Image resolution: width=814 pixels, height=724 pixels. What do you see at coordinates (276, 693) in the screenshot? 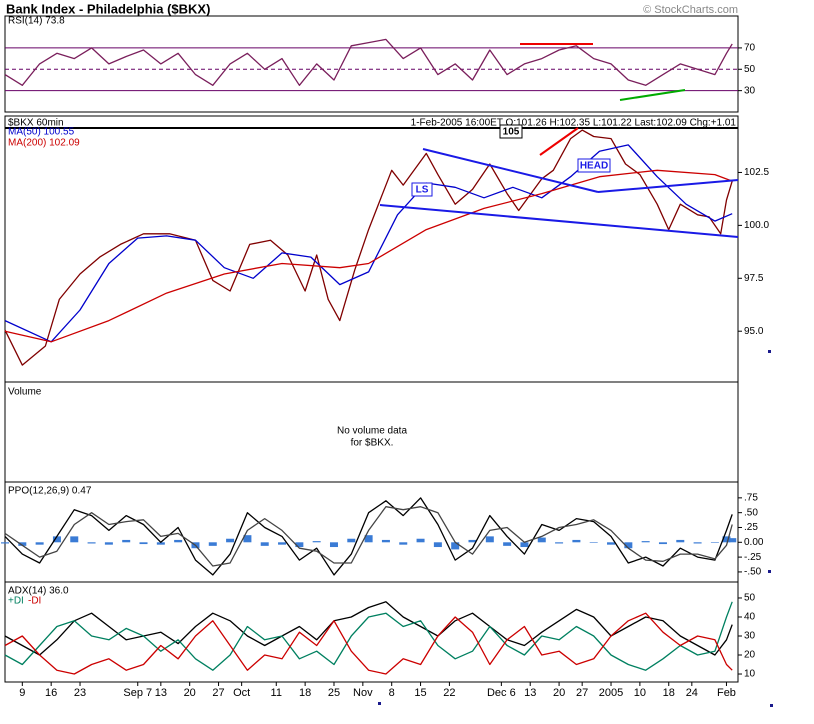
I see `x-tick-label: 11` at bounding box center [276, 693].